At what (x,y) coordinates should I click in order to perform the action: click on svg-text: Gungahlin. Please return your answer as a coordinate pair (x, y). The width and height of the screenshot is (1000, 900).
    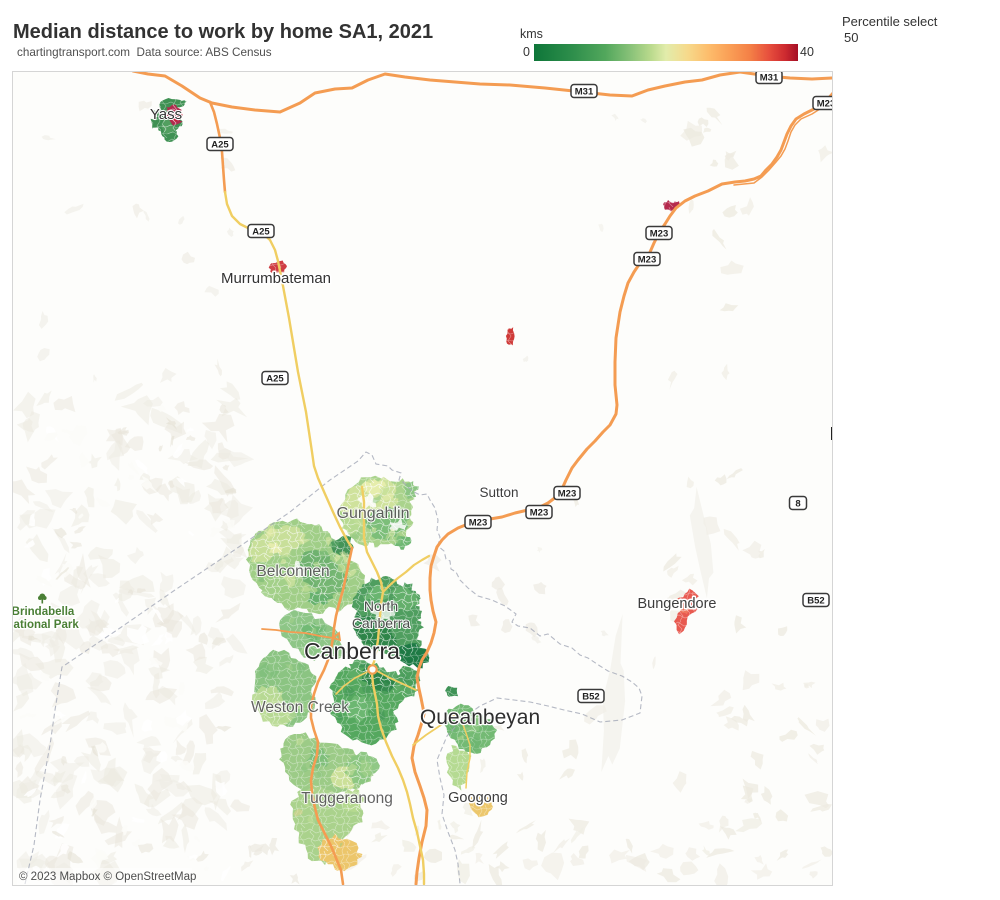
    Looking at the image, I should click on (373, 513).